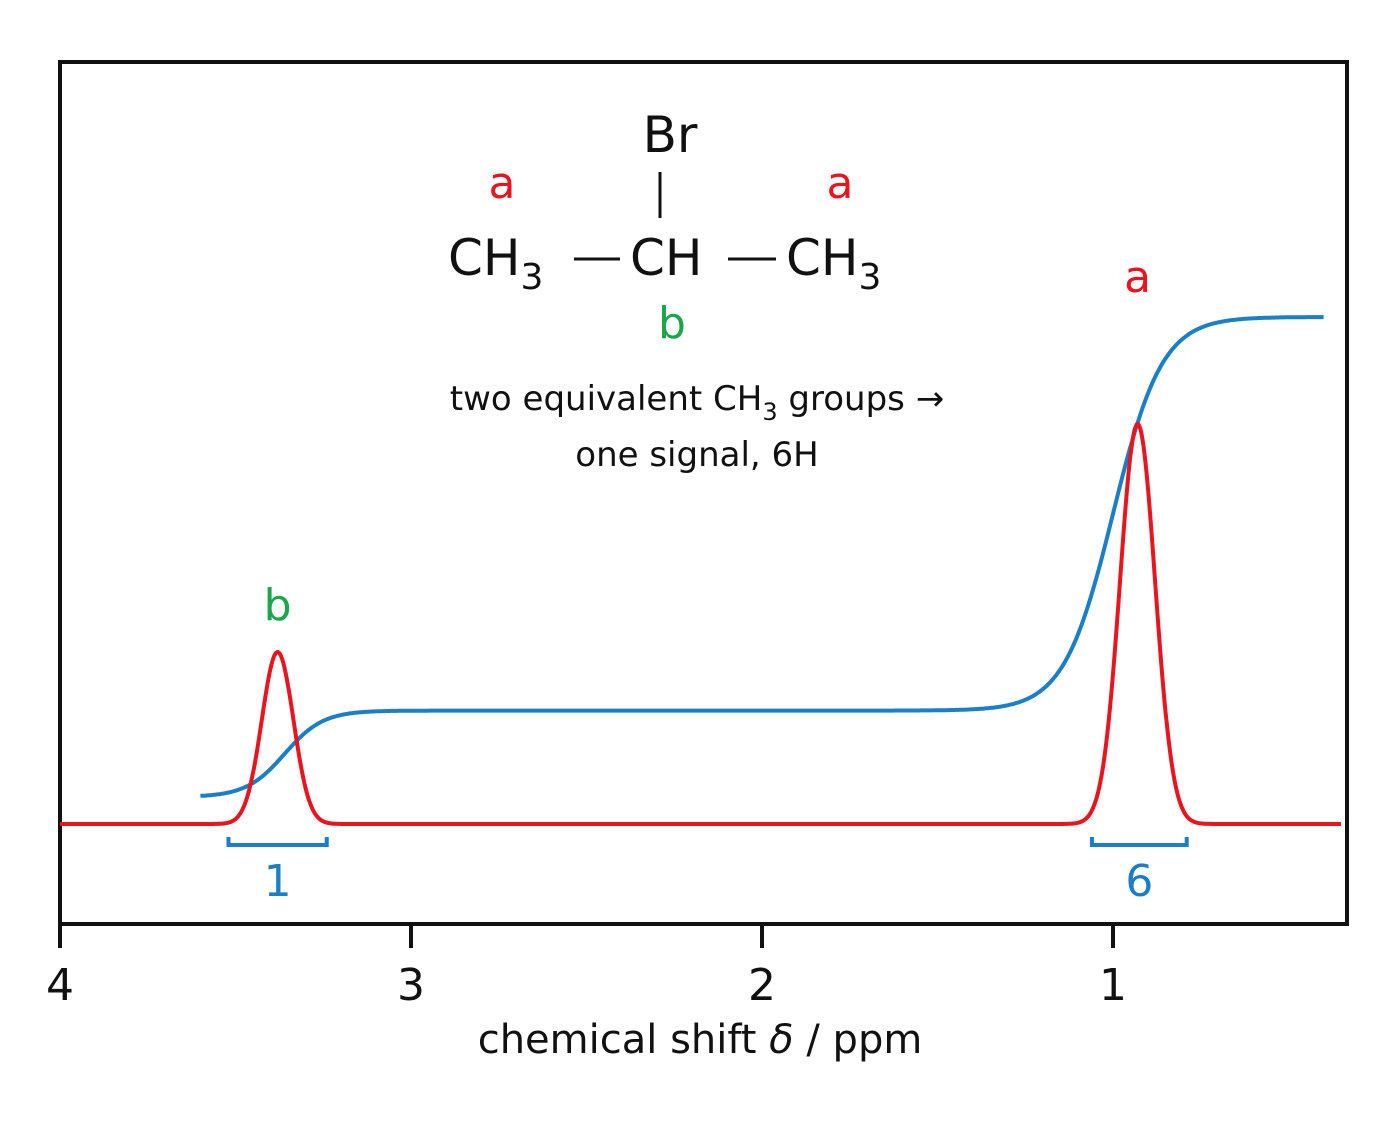  What do you see at coordinates (762, 985) in the screenshot?
I see `x-tick-label: 2` at bounding box center [762, 985].